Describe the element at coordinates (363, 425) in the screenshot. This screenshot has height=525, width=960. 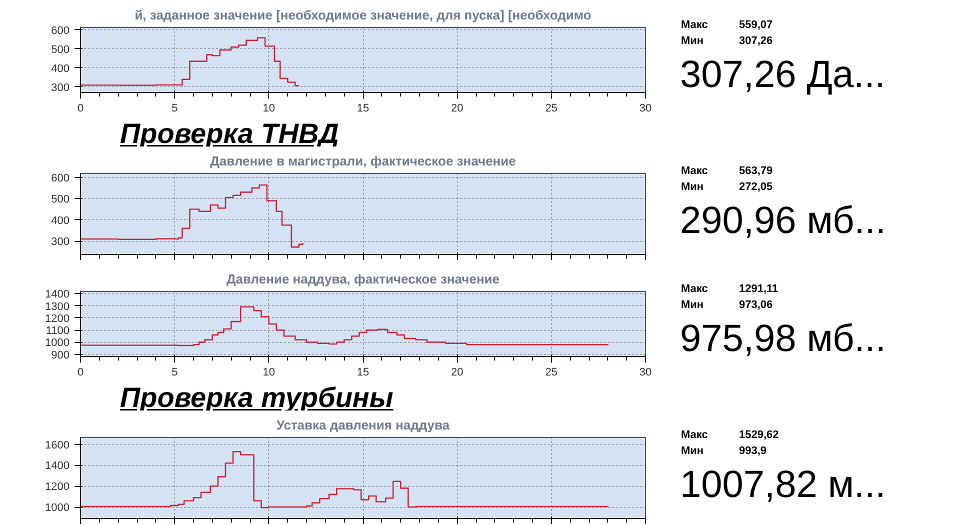
I see `chart-title: Уставка давления наддува` at that location.